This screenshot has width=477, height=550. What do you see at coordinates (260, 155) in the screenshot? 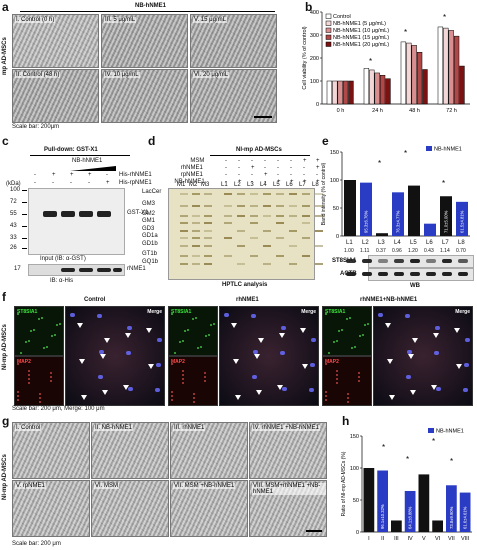
I see `panel-d-header-rule` at bounding box center [260, 155].